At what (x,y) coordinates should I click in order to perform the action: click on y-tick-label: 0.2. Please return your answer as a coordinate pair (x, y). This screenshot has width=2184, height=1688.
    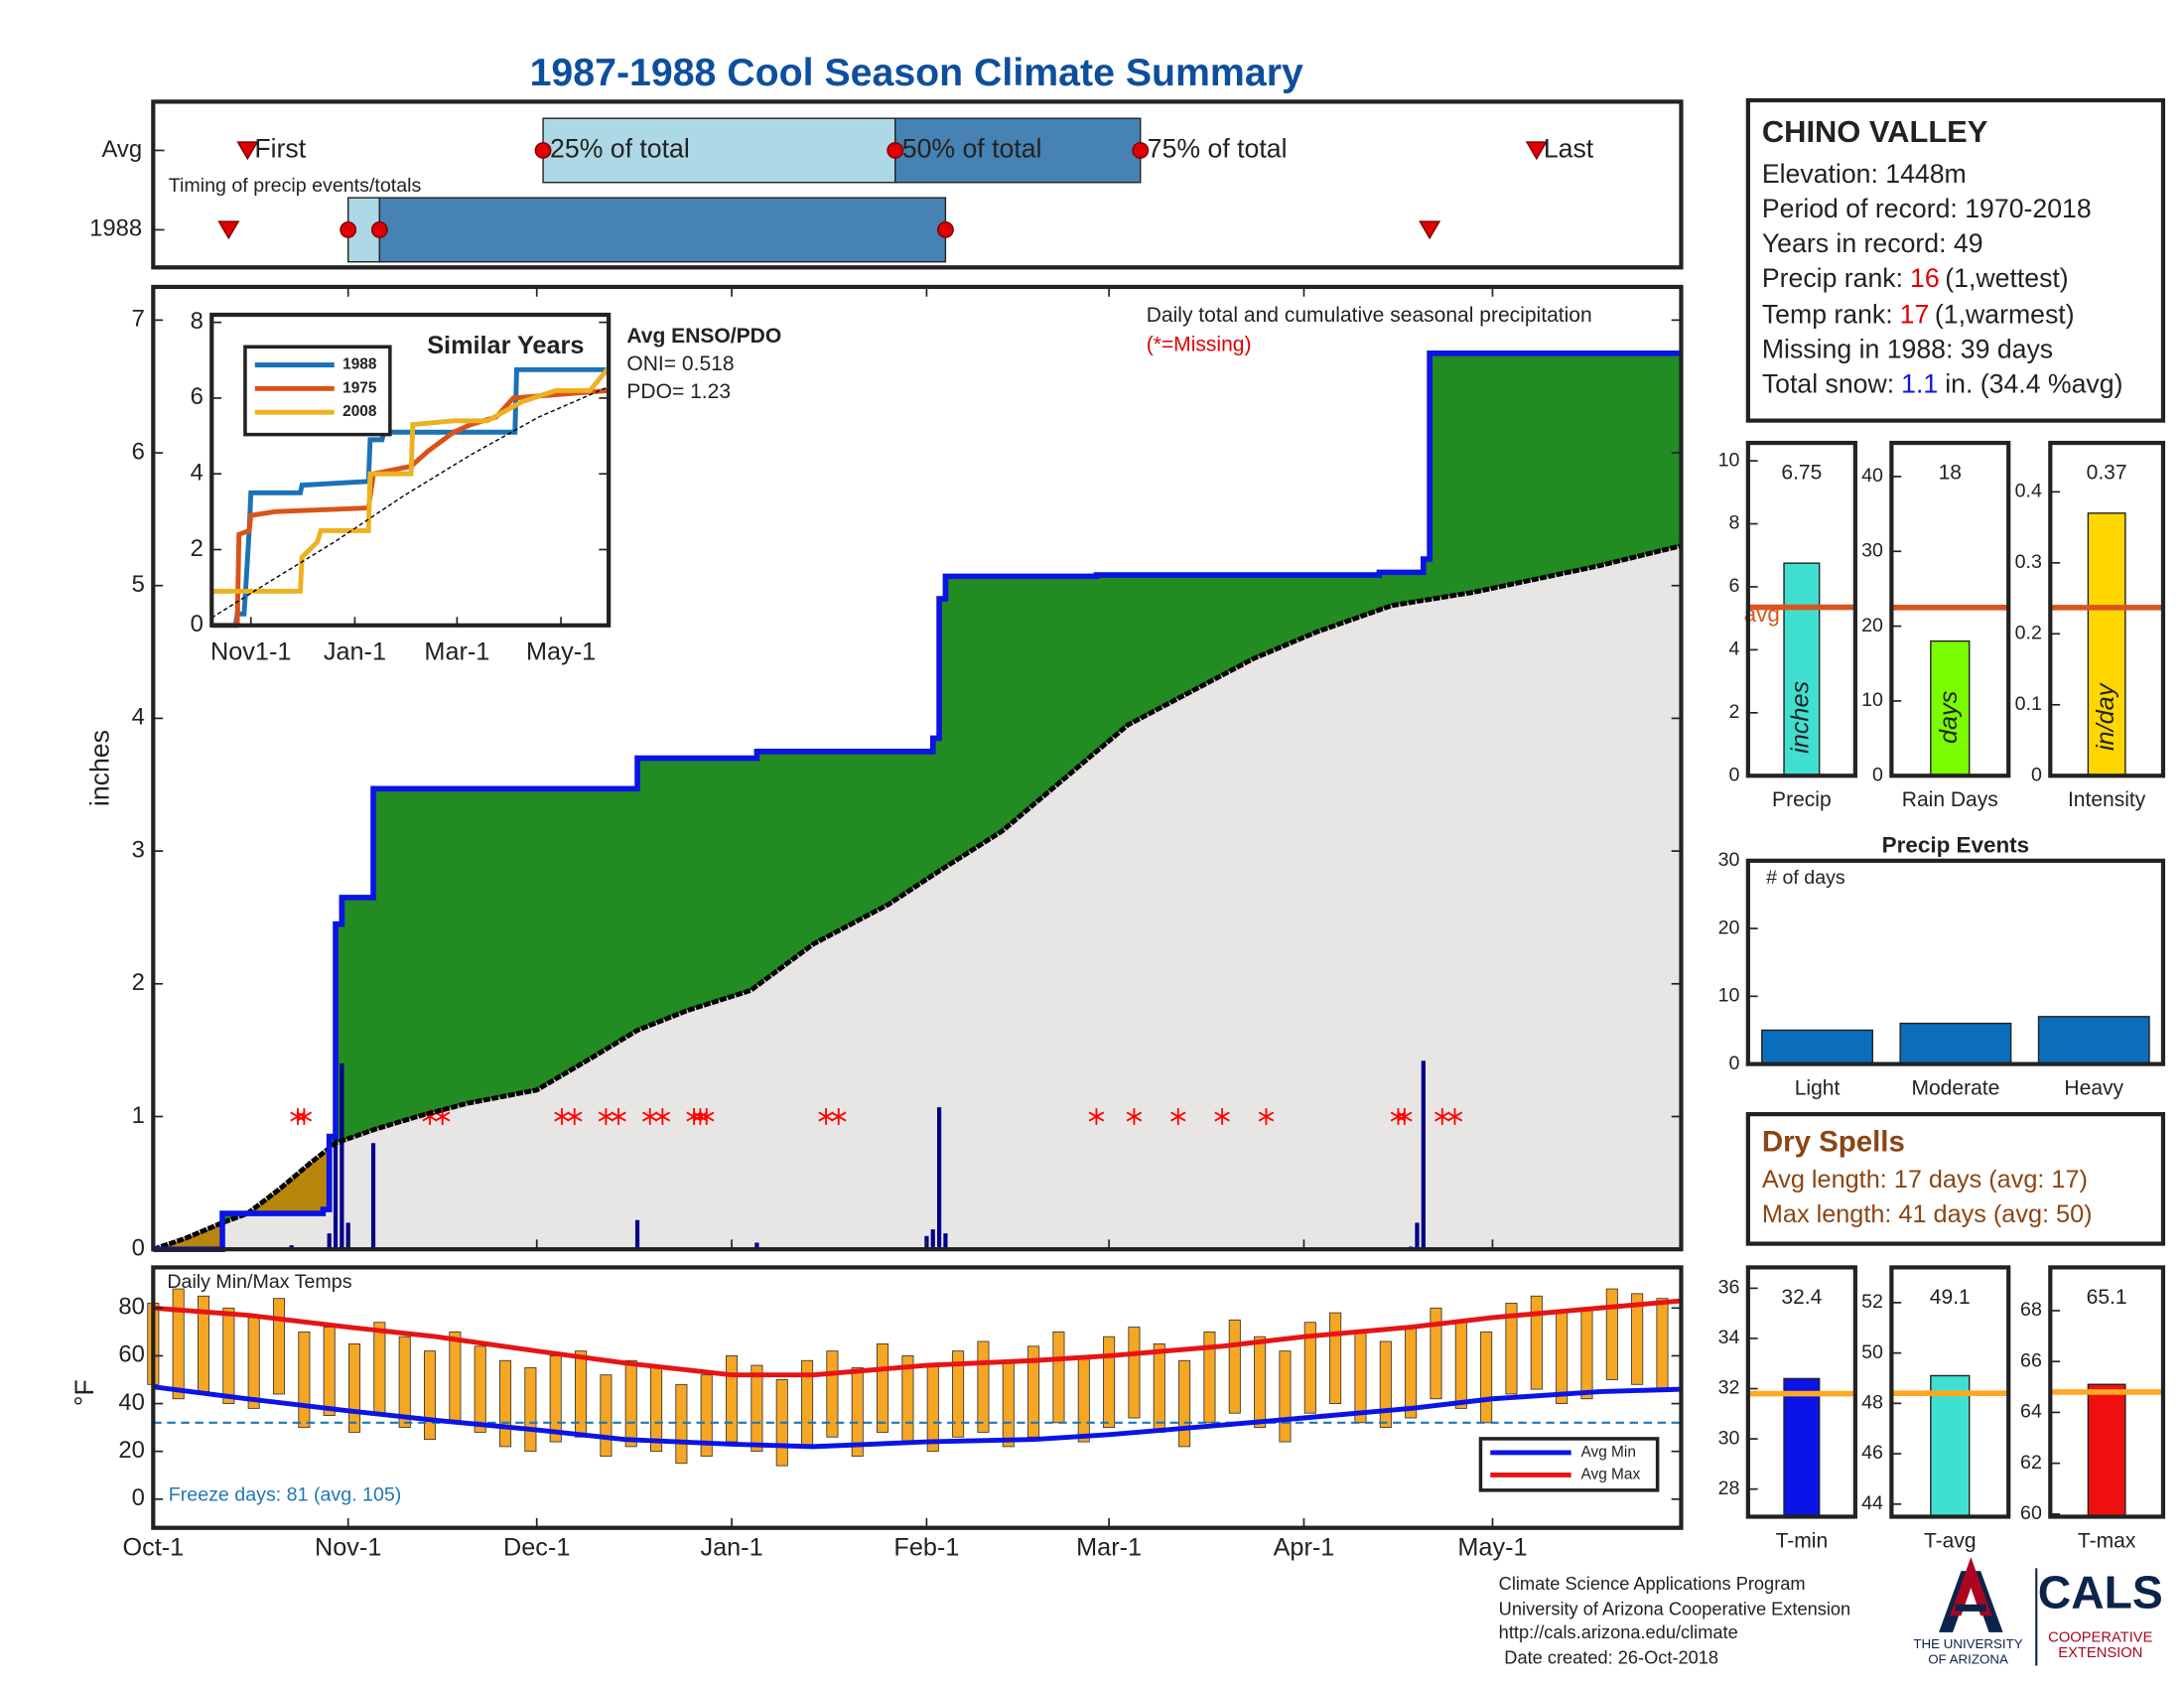
    Looking at the image, I should click on (2028, 633).